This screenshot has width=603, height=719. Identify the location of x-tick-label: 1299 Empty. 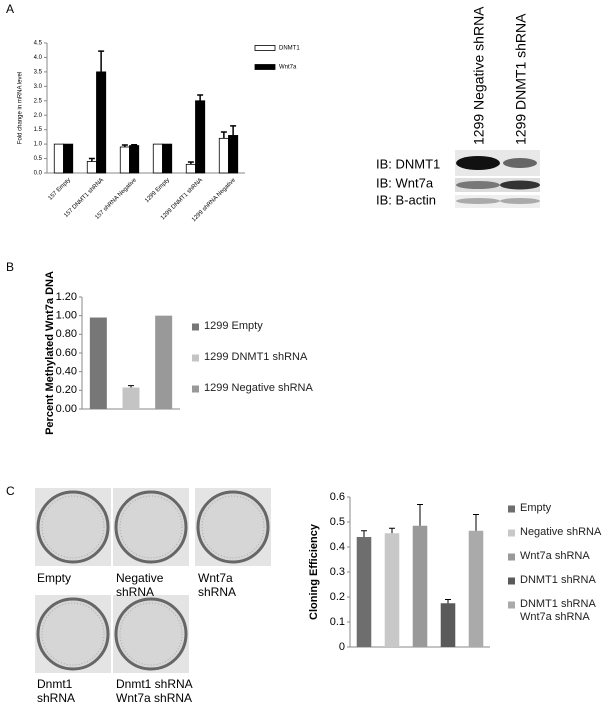
(157, 190).